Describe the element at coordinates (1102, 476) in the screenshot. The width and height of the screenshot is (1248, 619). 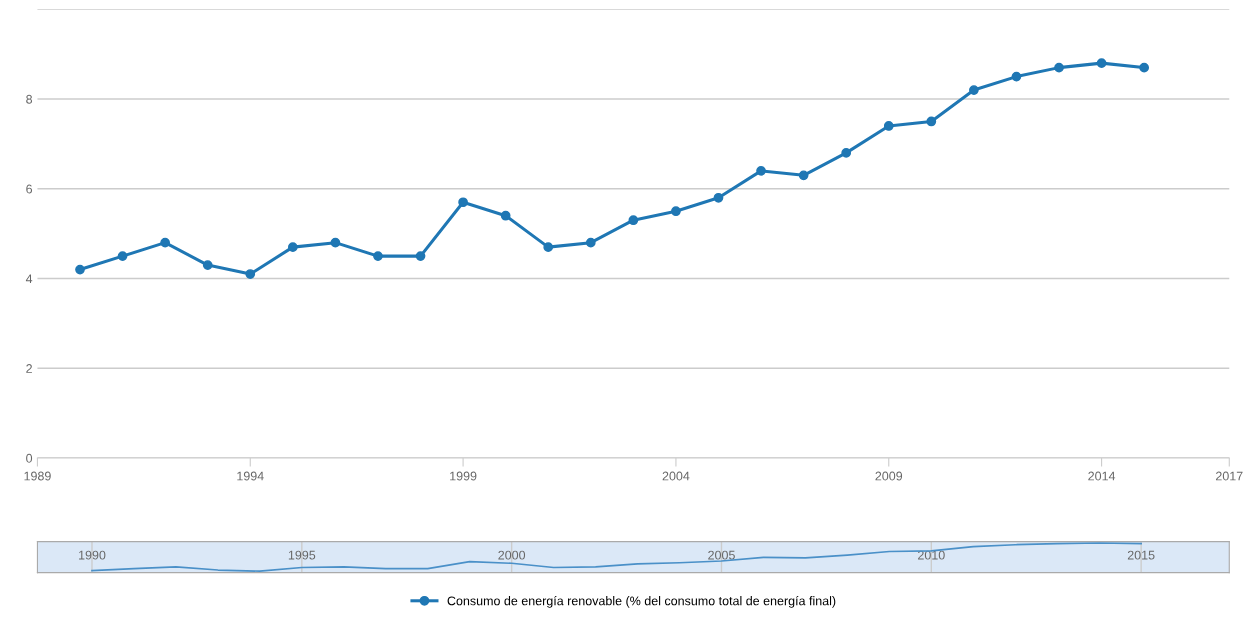
I see `x-tick-label: 2014` at that location.